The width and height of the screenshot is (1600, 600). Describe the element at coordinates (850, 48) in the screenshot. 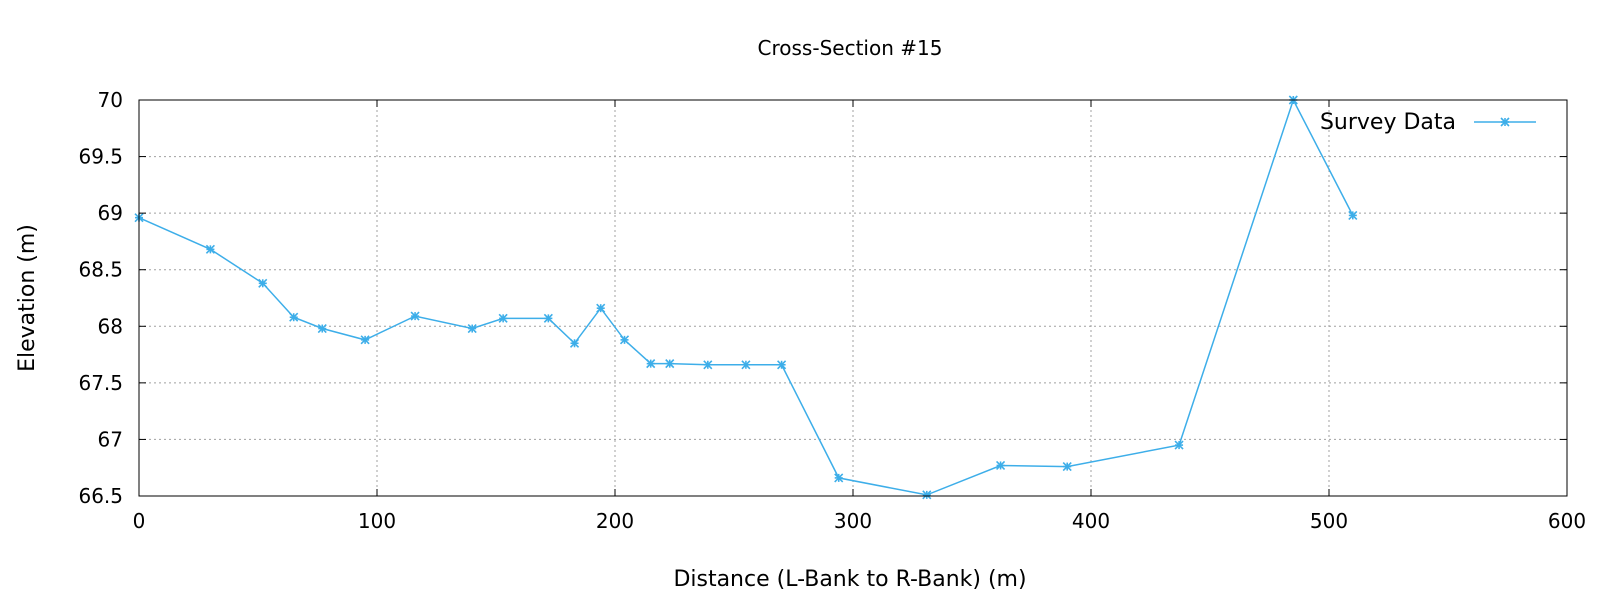

I see `chart-title: Cross-Section #15` at that location.